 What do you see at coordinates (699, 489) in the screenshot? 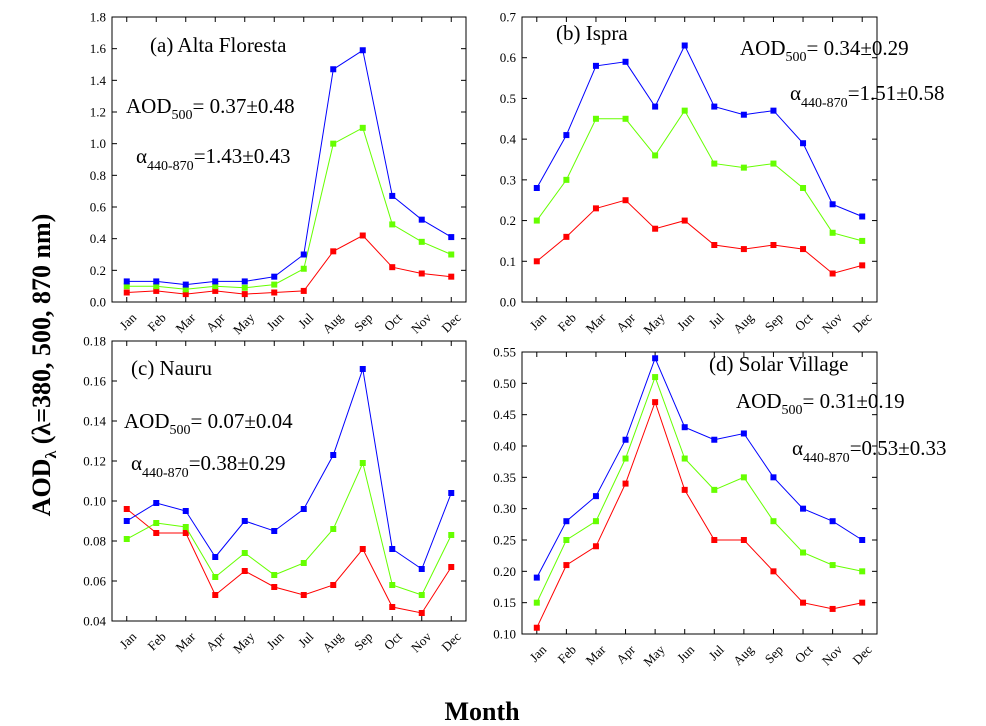
I see `panel-d-green-line` at bounding box center [699, 489].